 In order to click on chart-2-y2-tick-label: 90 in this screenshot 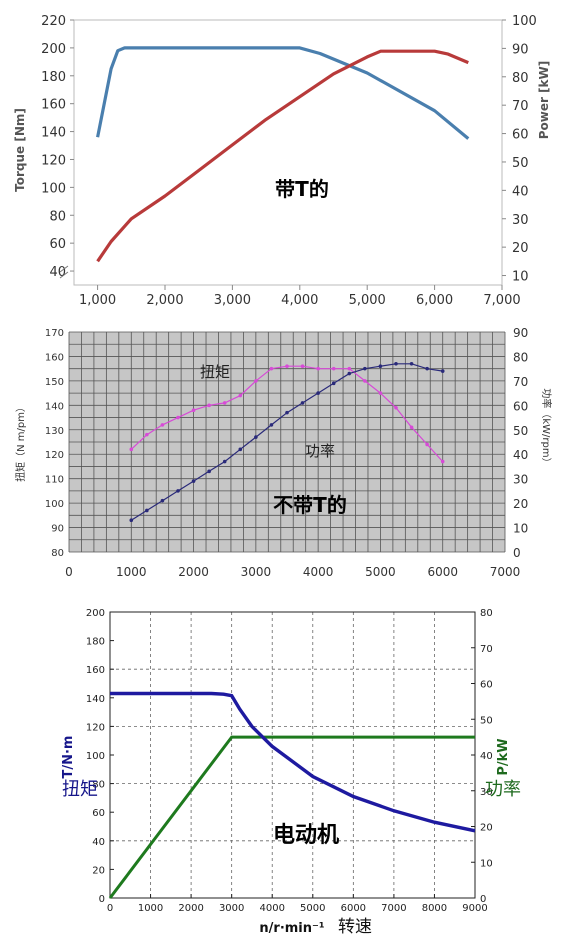, I will do `click(520, 333)`.